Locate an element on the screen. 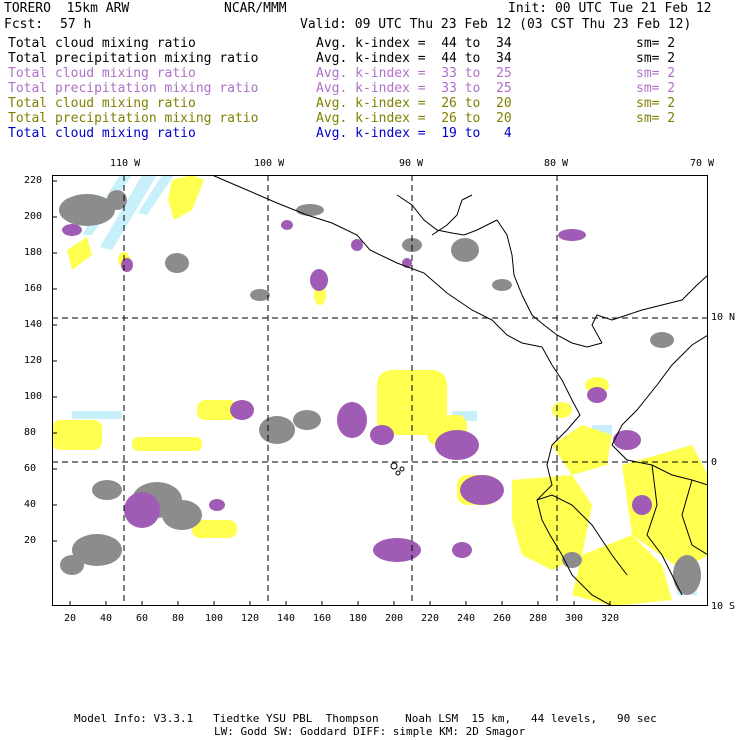 The width and height of the screenshot is (740, 740). x-tick-label: 300 is located at coordinates (574, 618).